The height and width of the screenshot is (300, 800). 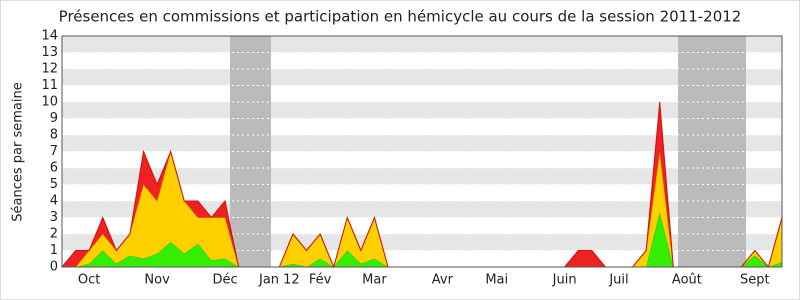 What do you see at coordinates (89, 280) in the screenshot?
I see `x-tick-label: Oct` at bounding box center [89, 280].